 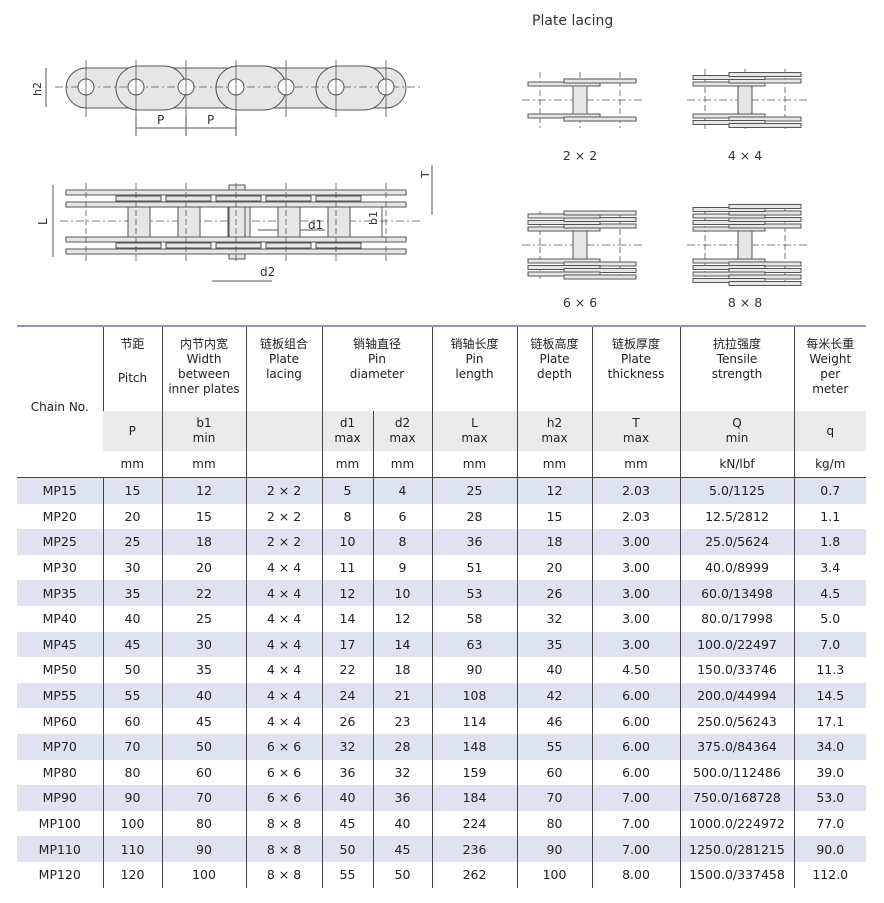 What do you see at coordinates (830, 389) in the screenshot?
I see `header-en: meter` at bounding box center [830, 389].